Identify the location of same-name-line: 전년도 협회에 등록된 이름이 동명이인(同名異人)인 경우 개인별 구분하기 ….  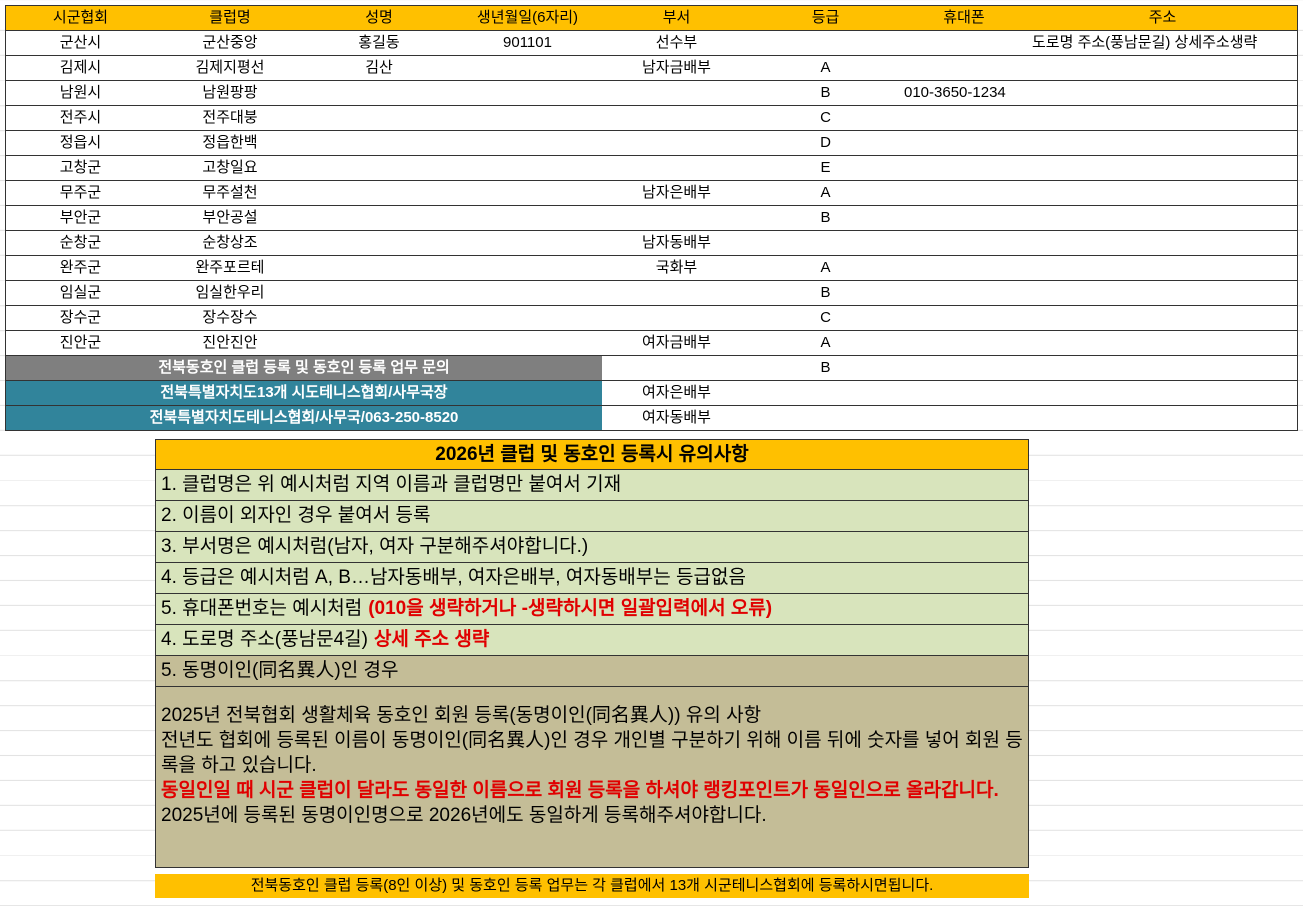
(592, 753).